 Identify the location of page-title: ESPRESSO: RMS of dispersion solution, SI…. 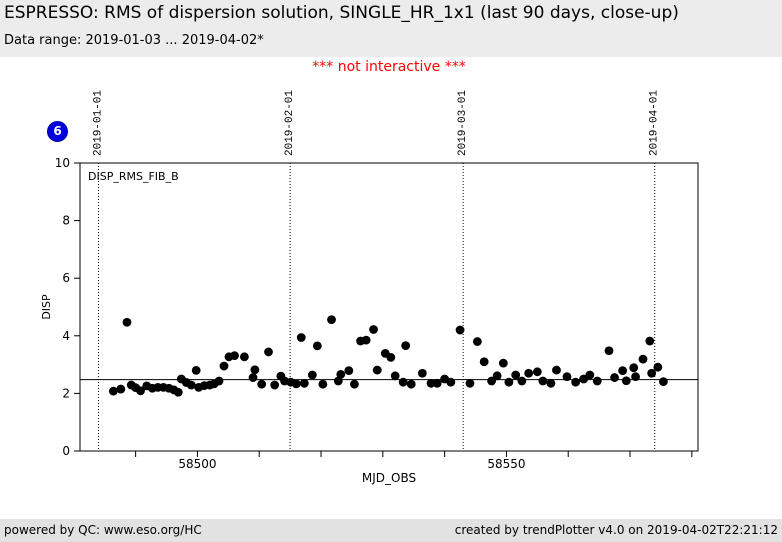
(341, 13).